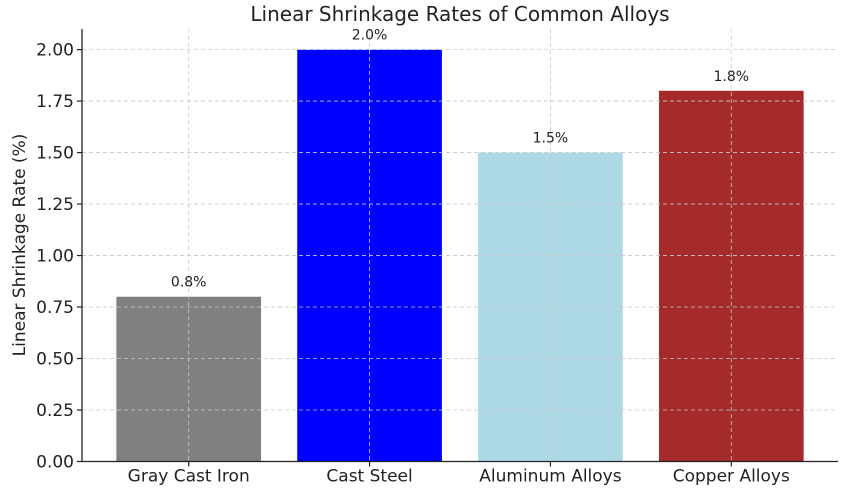  Describe the element at coordinates (55, 308) in the screenshot. I see `y-tick-label: 0.75` at that location.